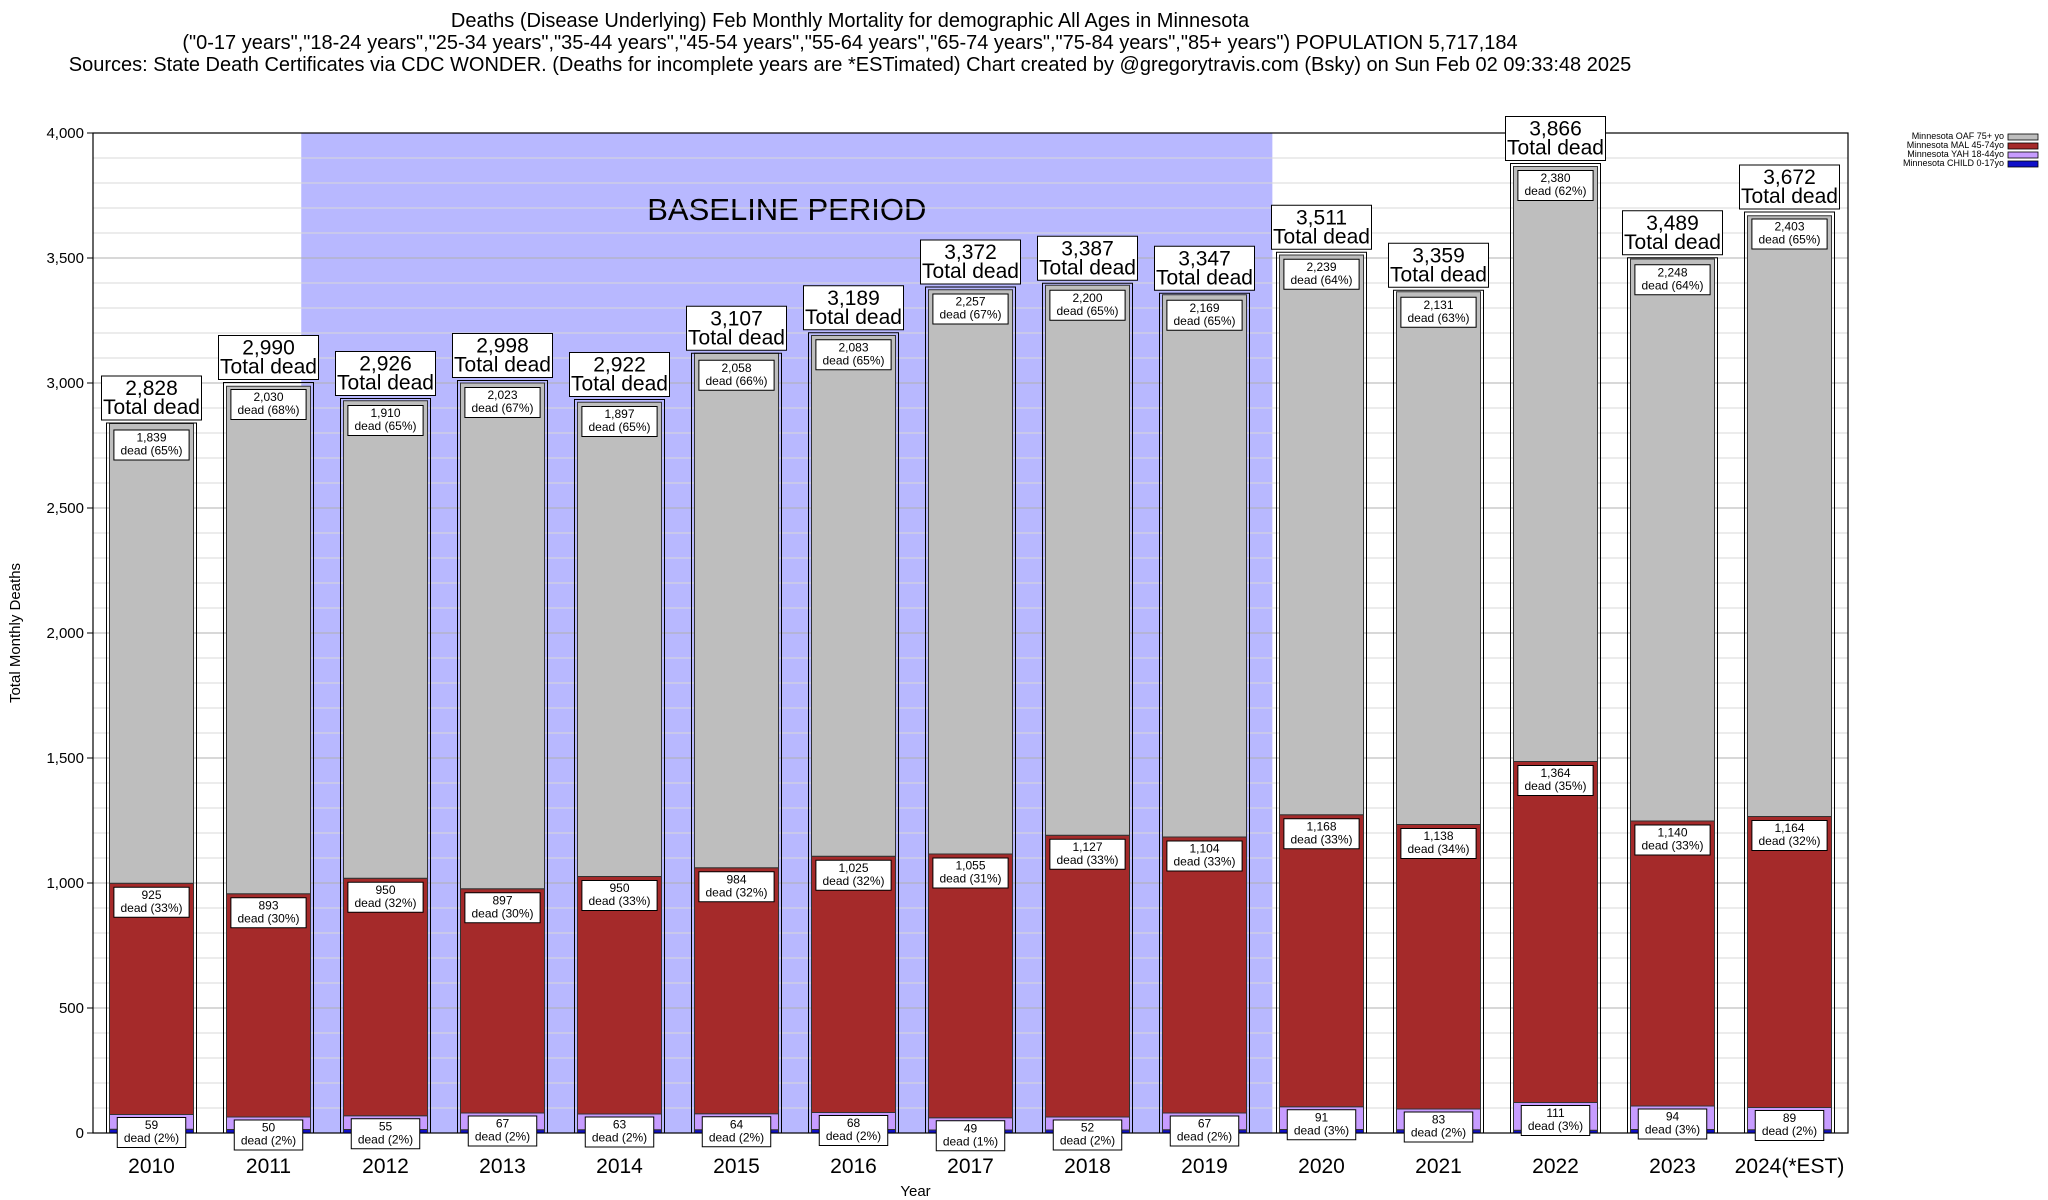 This screenshot has height=1200, width=2048. I want to click on yah-label-text: 91, so click(1322, 1117).